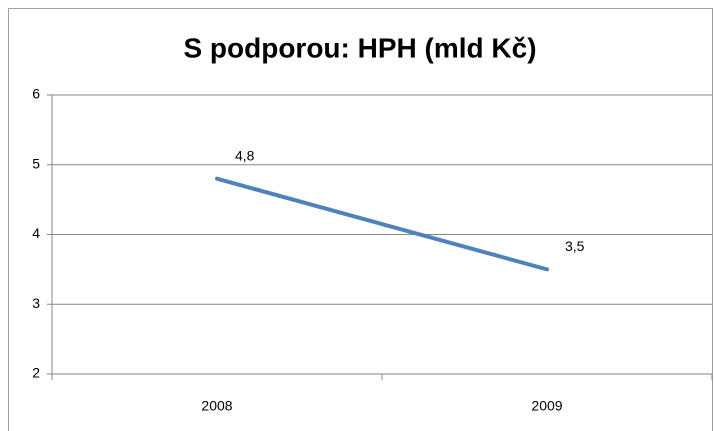 Image resolution: width=714 pixels, height=431 pixels. Describe the element at coordinates (36, 94) in the screenshot. I see `y-tick-label: 6` at that location.